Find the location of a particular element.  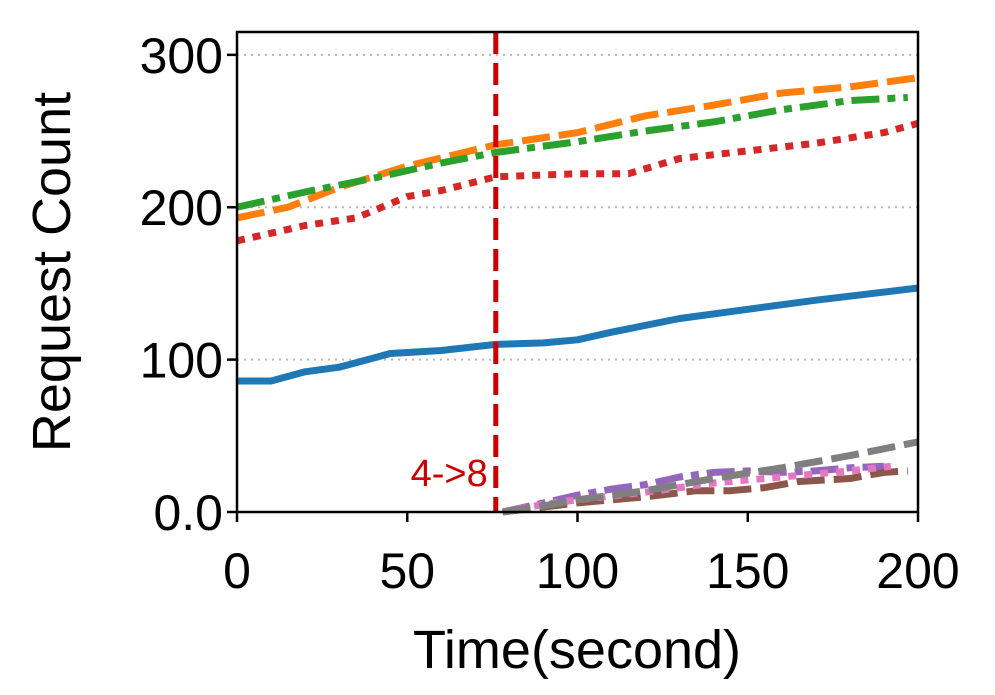

y-tick-label: 300 is located at coordinates (181, 56).